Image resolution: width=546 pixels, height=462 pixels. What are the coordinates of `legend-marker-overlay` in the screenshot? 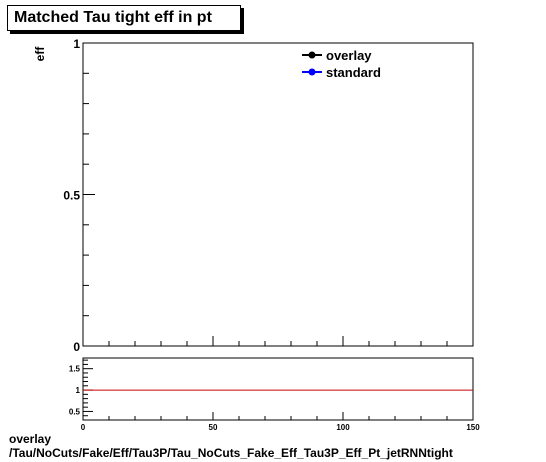 It's located at (312, 55).